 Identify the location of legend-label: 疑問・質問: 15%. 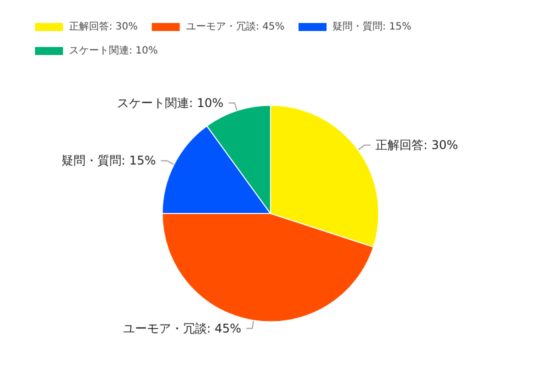
(372, 26).